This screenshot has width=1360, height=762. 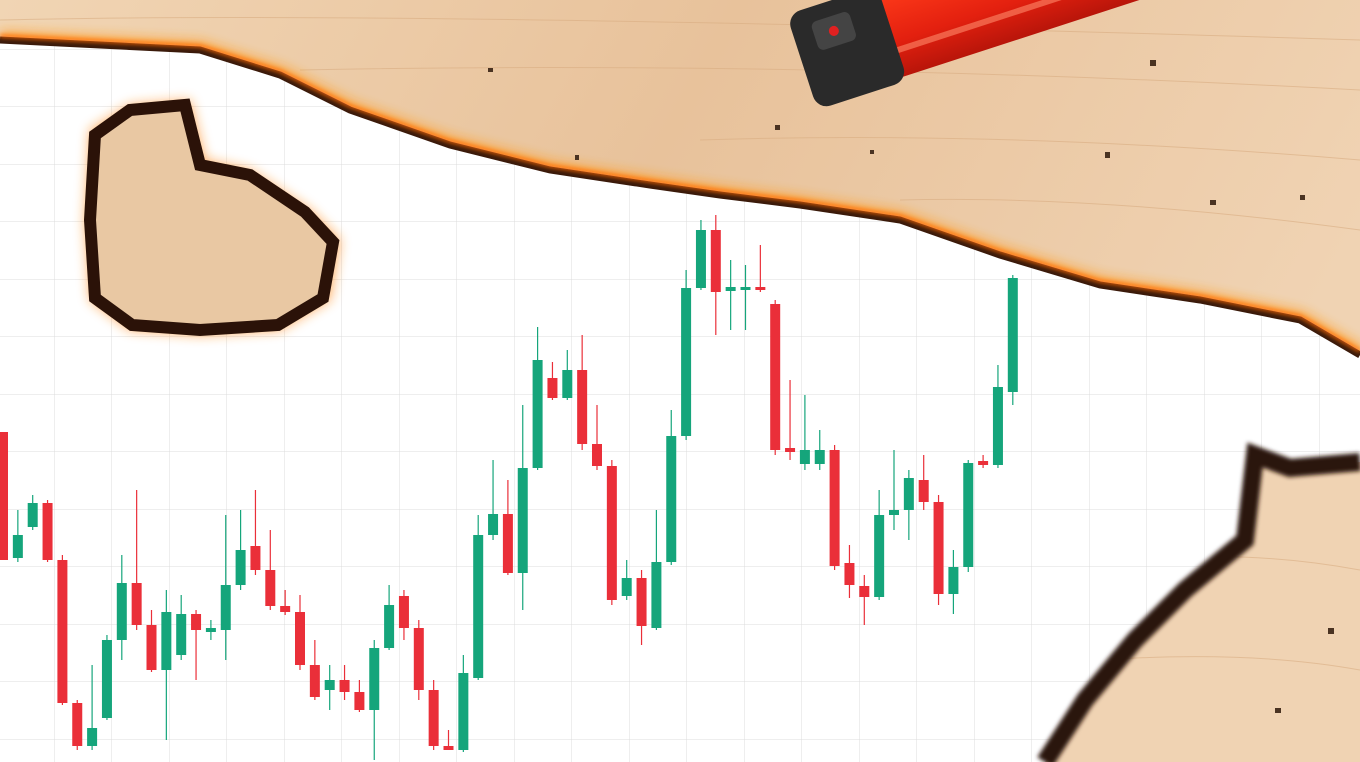 What do you see at coordinates (1198, 602) in the screenshot?
I see `burnt-edge-bottom` at bounding box center [1198, 602].